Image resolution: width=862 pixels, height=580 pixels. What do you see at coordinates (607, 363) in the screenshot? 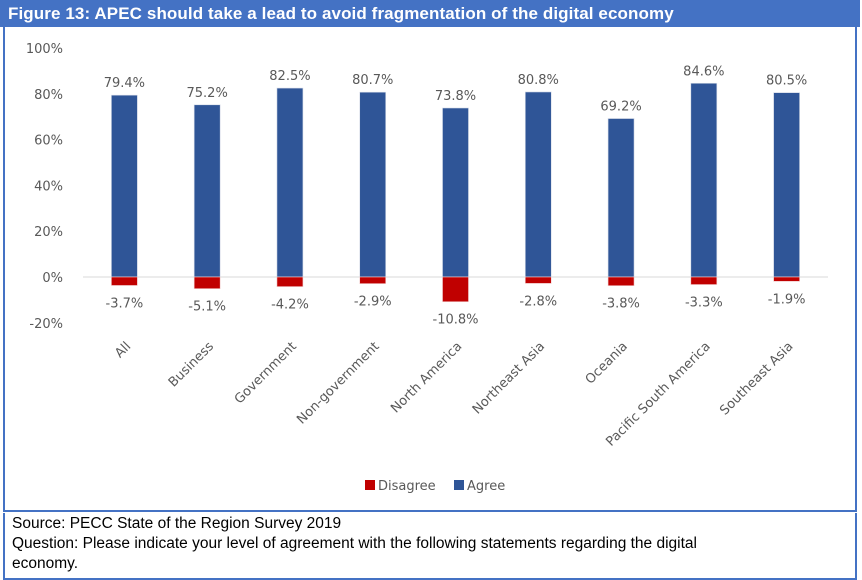
I see `category-label: Oceania` at bounding box center [607, 363].